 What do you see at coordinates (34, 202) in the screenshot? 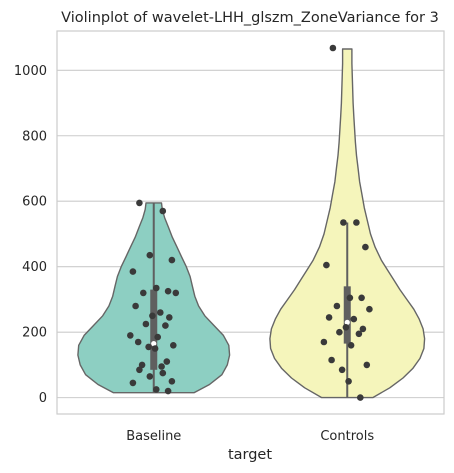
I see `y-tick-label: 600` at bounding box center [34, 202].